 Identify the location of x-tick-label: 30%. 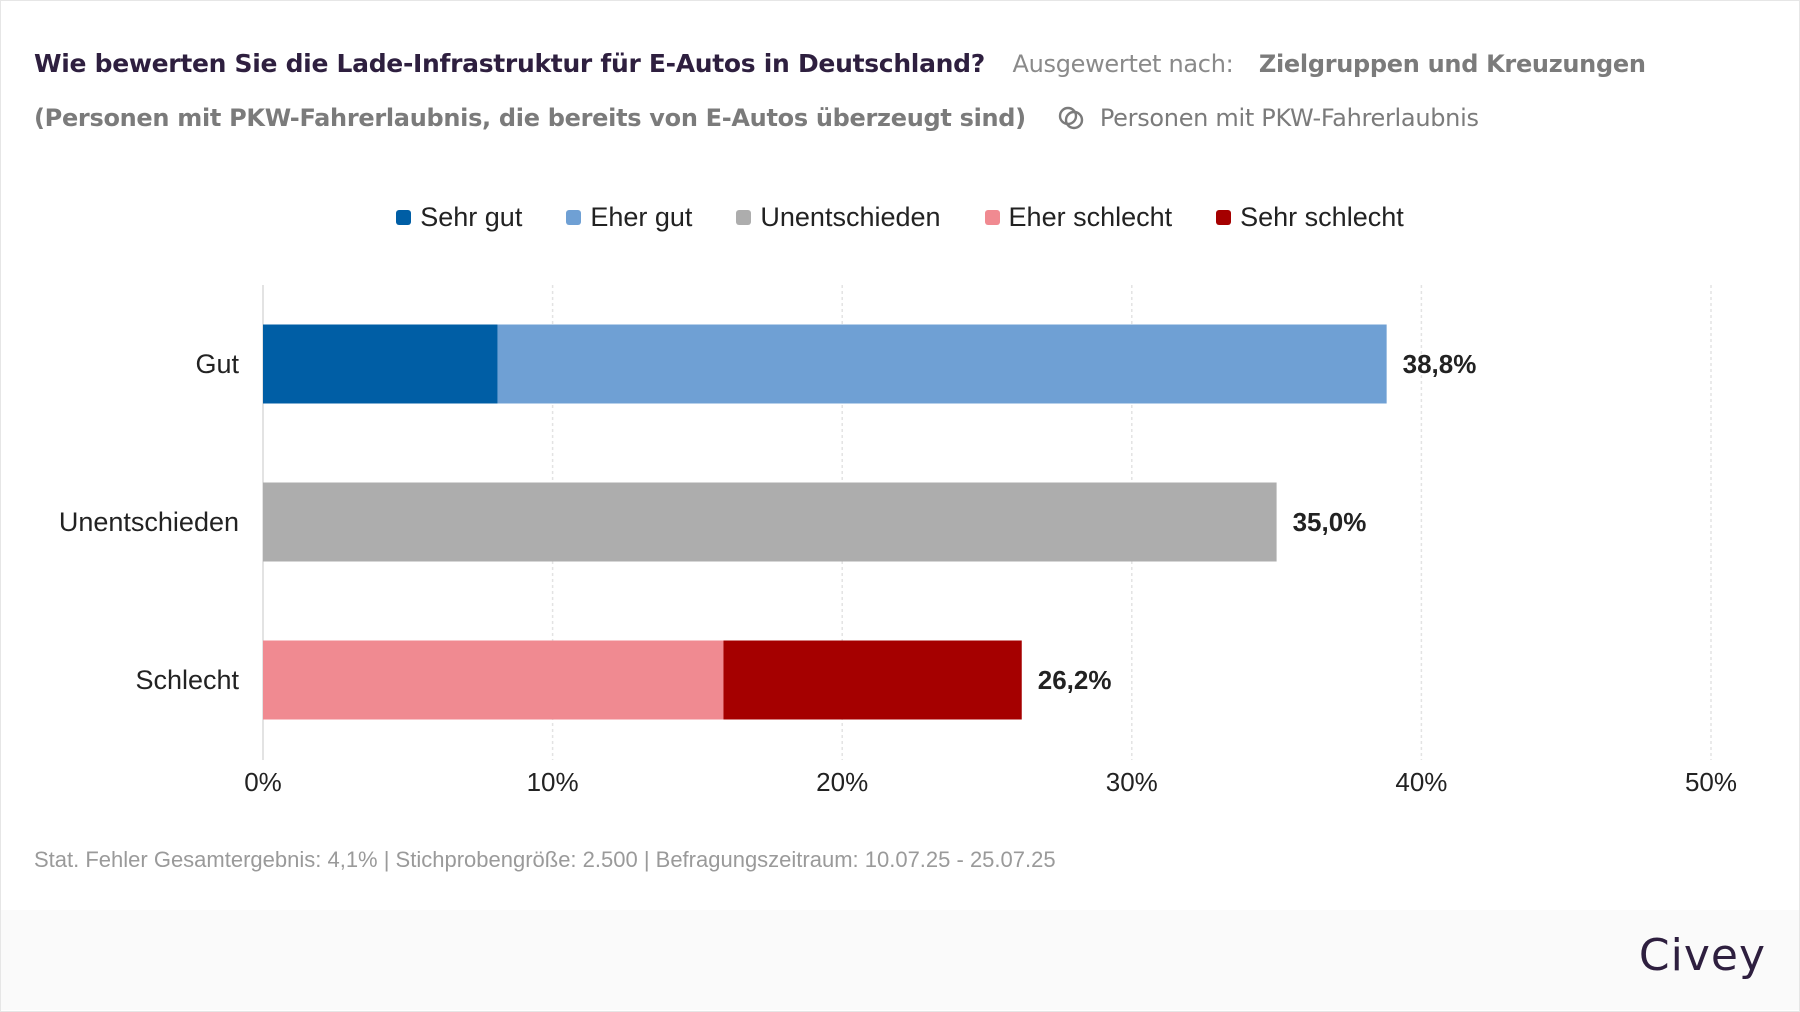
(1132, 782).